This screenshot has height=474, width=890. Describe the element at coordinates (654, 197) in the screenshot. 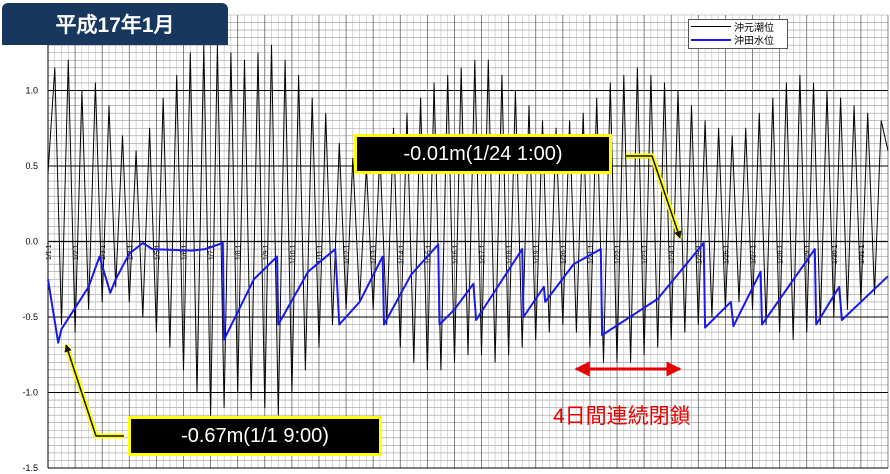

I see `callout-max-leader` at that location.